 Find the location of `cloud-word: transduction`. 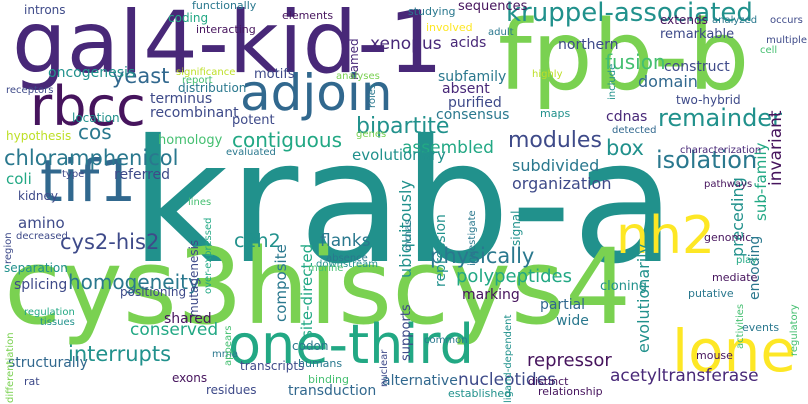

cloud-word: transduction is located at coordinates (332, 391).